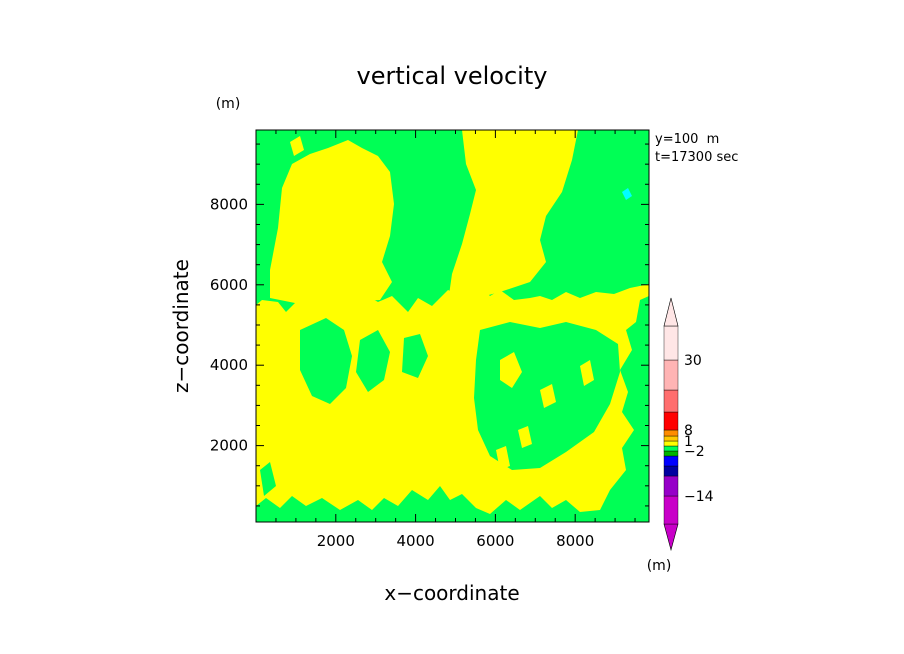 The height and width of the screenshot is (654, 904). What do you see at coordinates (688, 442) in the screenshot?
I see `colorbar-label: 1` at bounding box center [688, 442].